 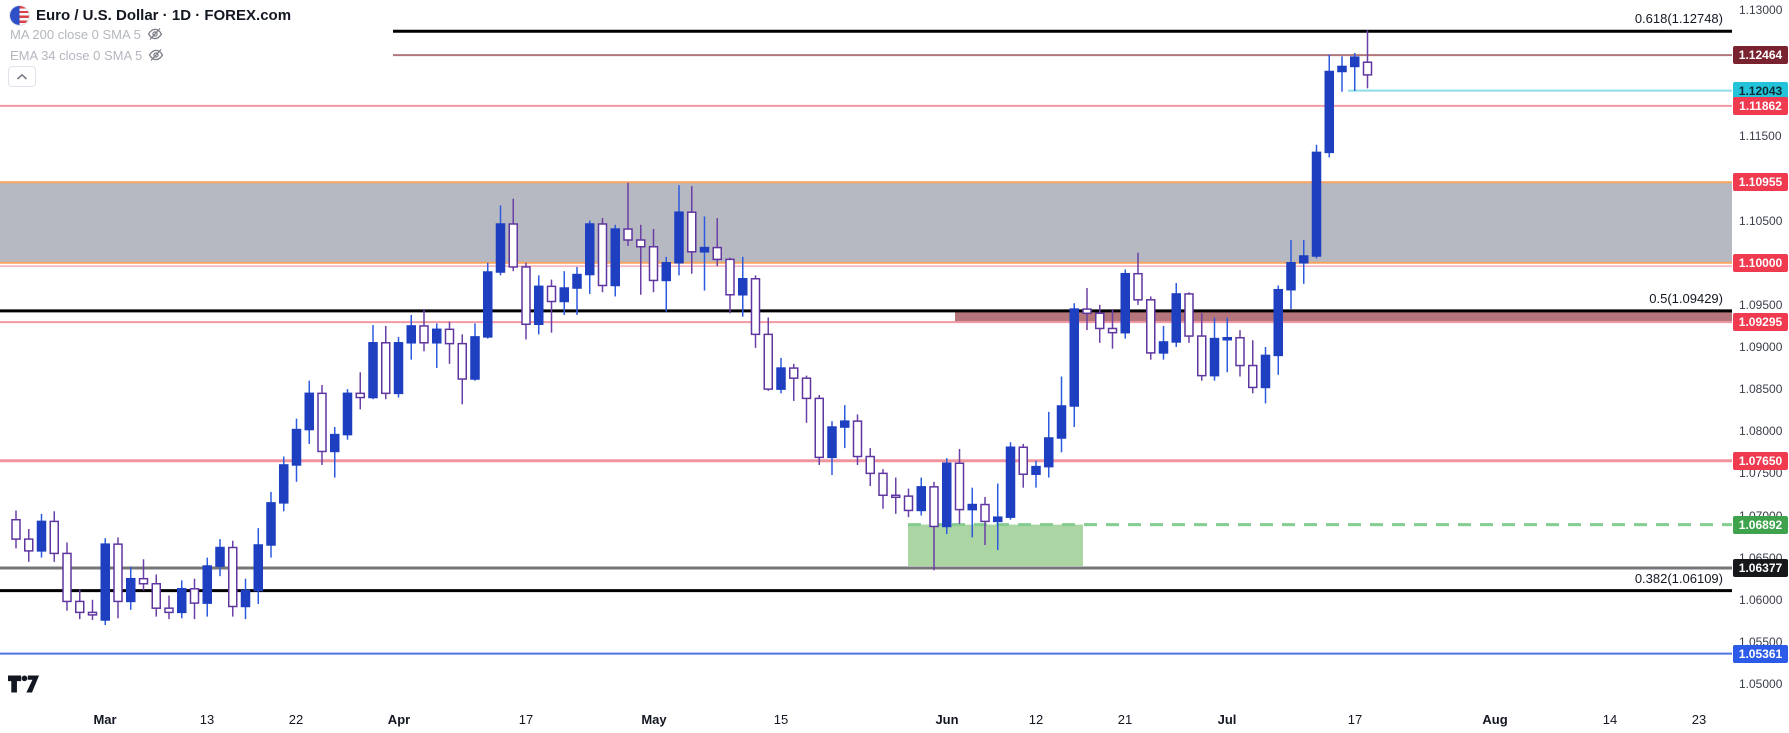 What do you see at coordinates (1343, 316) in the screenshot?
I see `resistance-zone-red` at bounding box center [1343, 316].